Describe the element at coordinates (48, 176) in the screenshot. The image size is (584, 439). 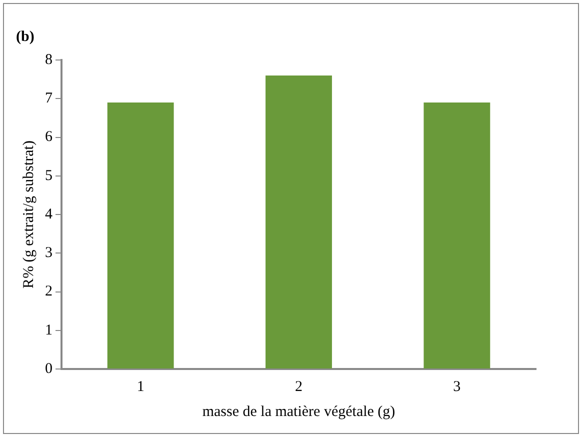
I see `y-tick-label: 5` at that location.